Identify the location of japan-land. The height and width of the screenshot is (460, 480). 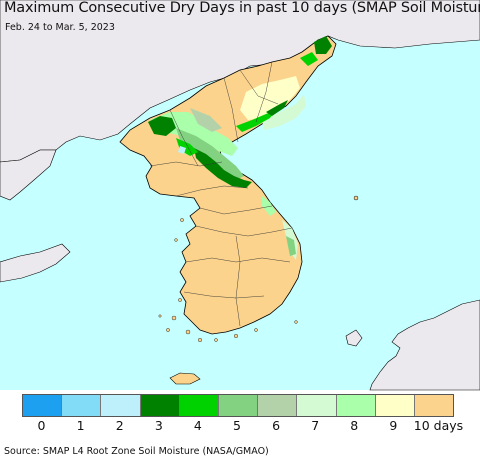
(424, 345).